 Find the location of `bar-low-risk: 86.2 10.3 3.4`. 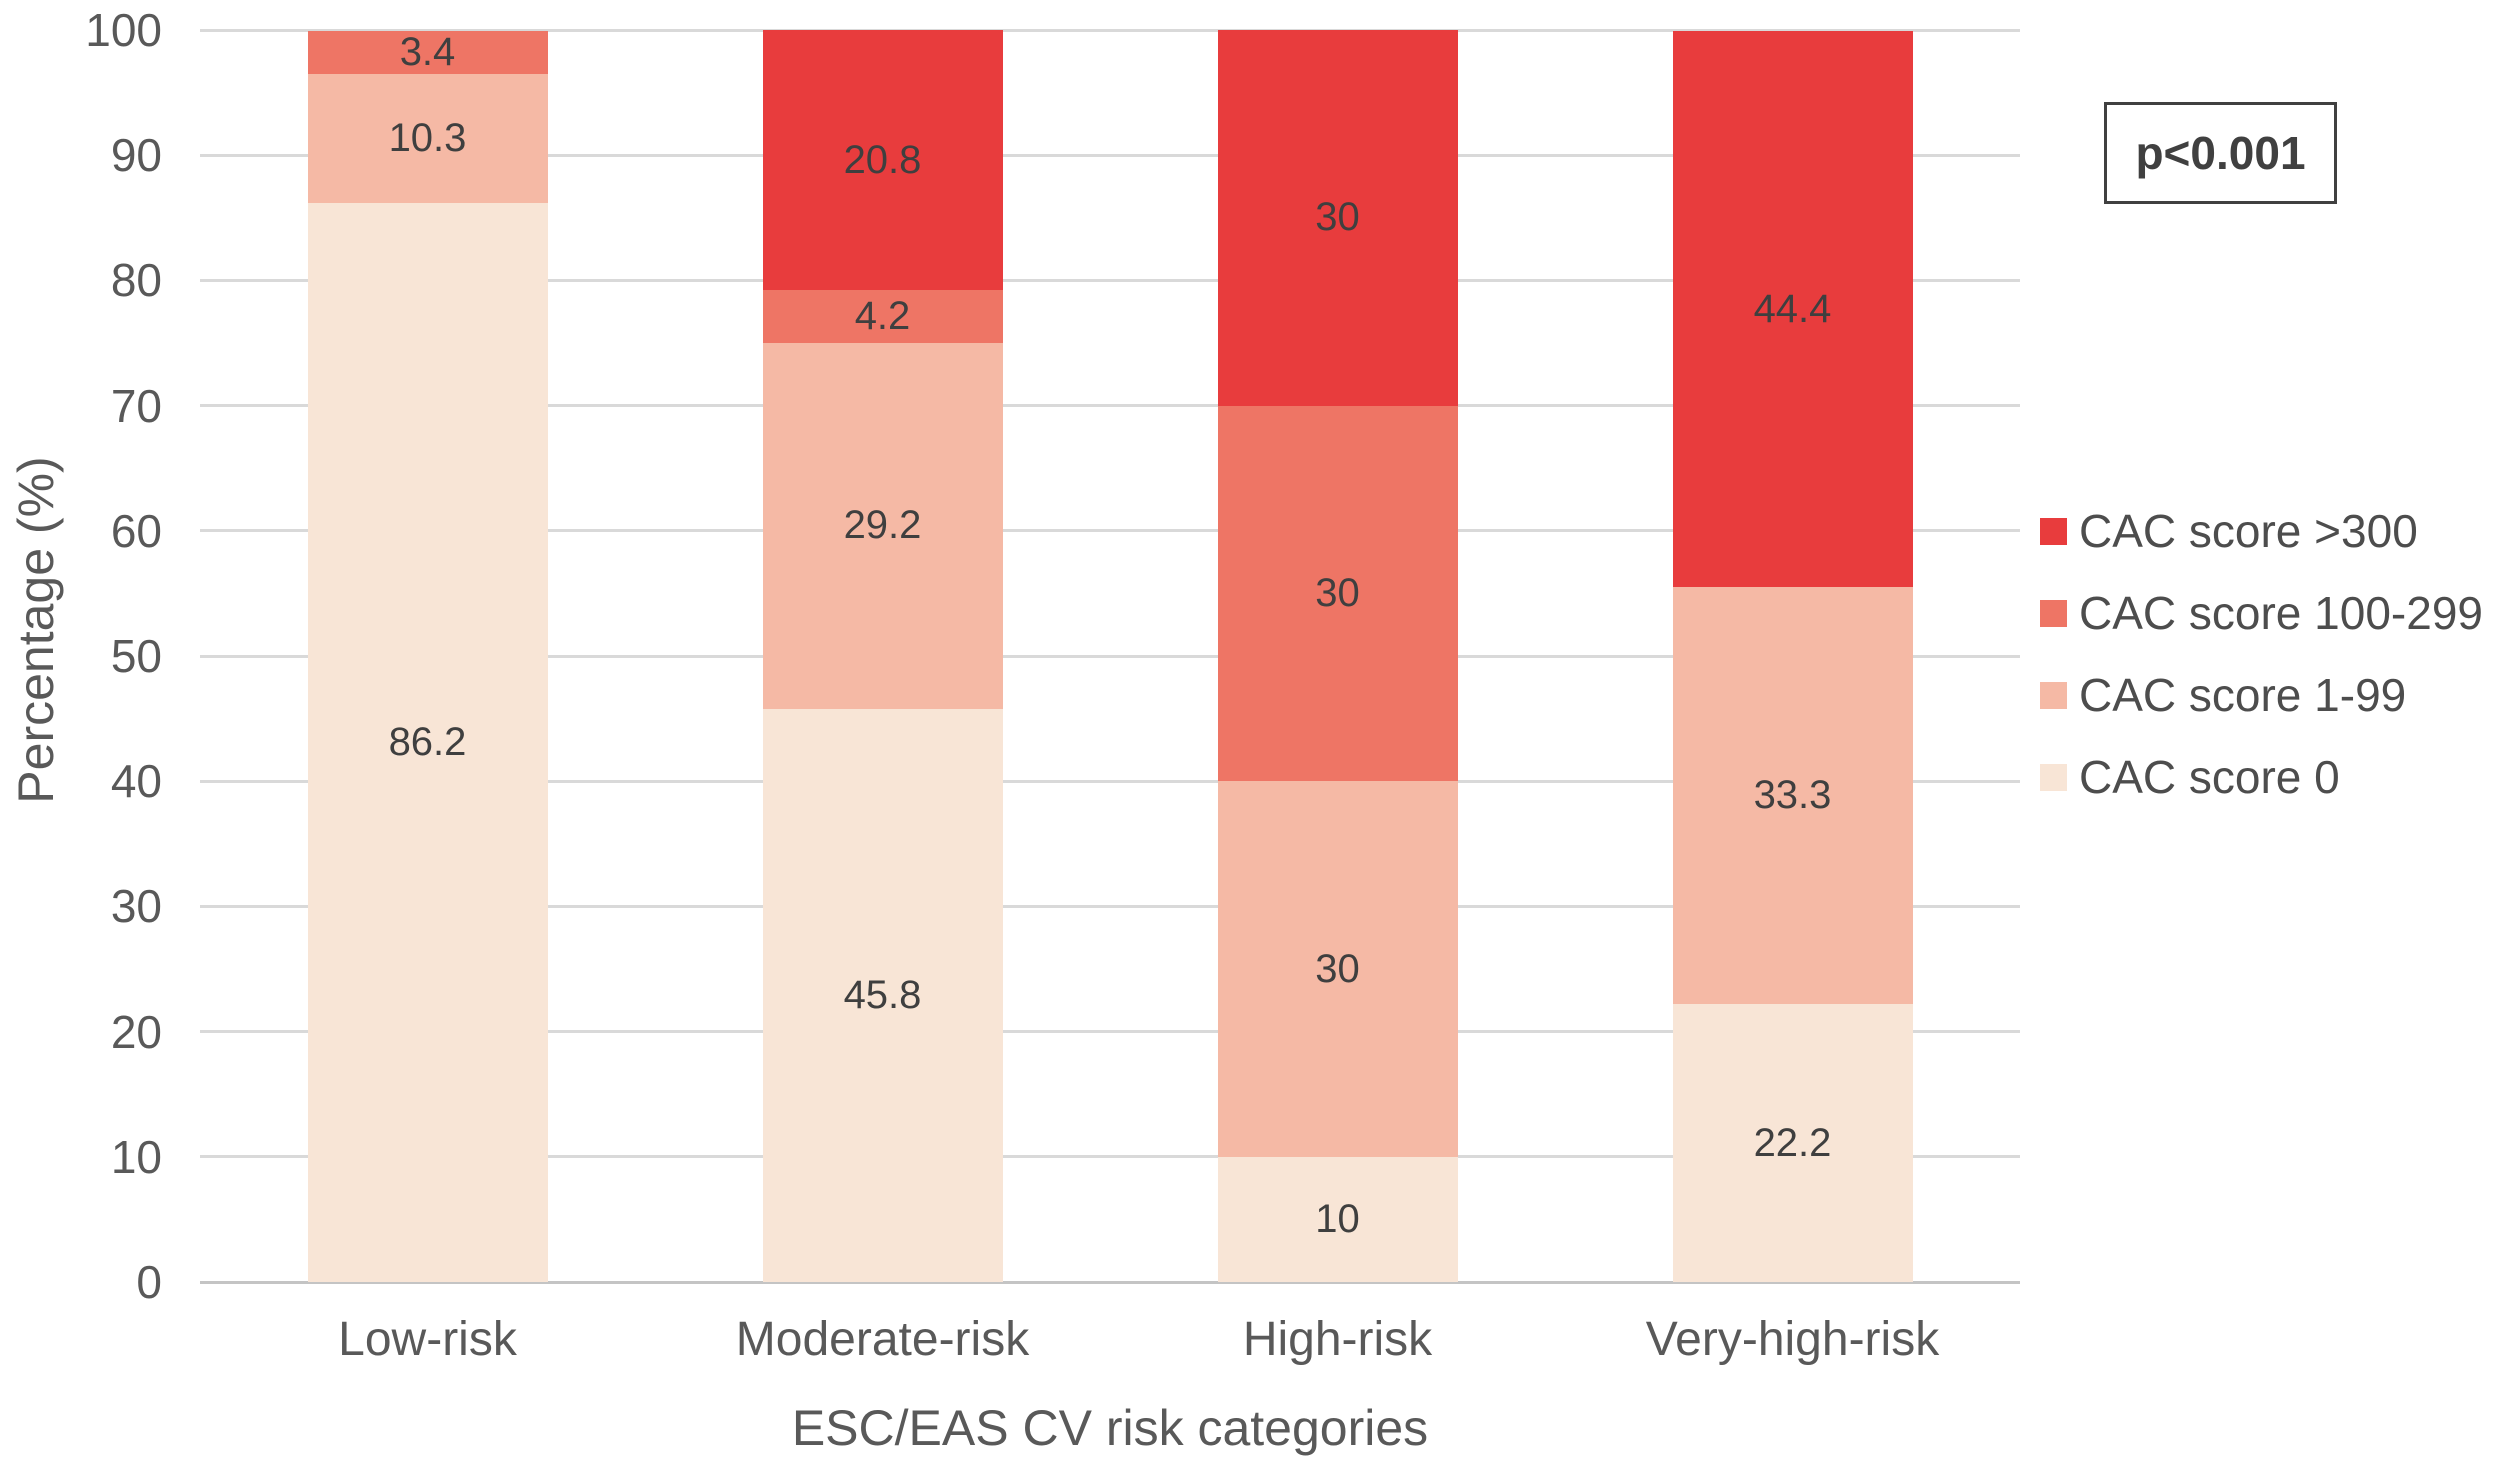

bar-low-risk: 86.2 10.3 3.4 is located at coordinates (427, 656).